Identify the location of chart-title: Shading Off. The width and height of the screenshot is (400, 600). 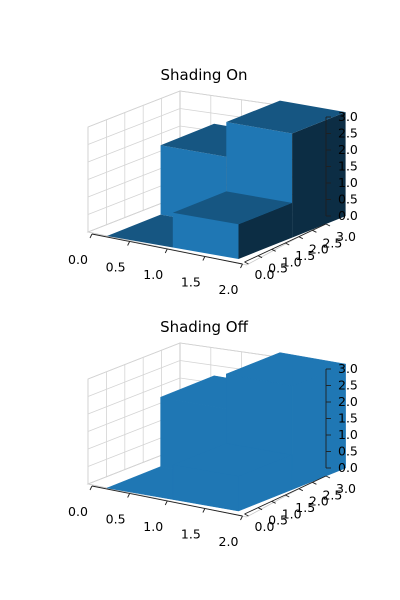
(204, 327).